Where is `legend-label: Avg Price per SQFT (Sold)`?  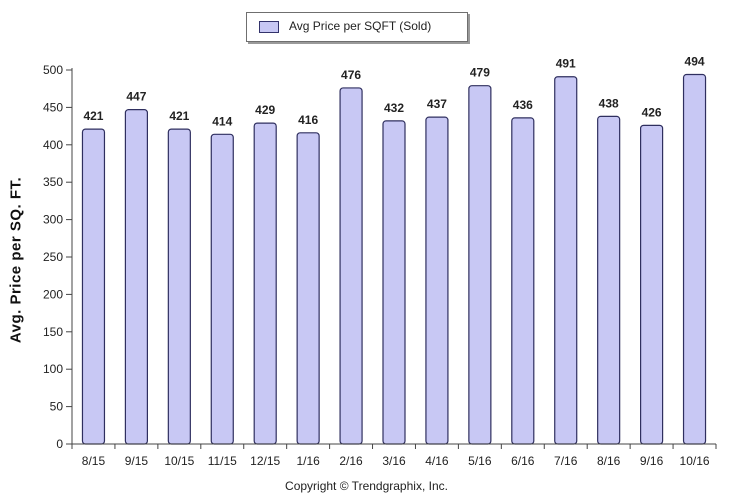
legend-label: Avg Price per SQFT (Sold) is located at coordinates (360, 26).